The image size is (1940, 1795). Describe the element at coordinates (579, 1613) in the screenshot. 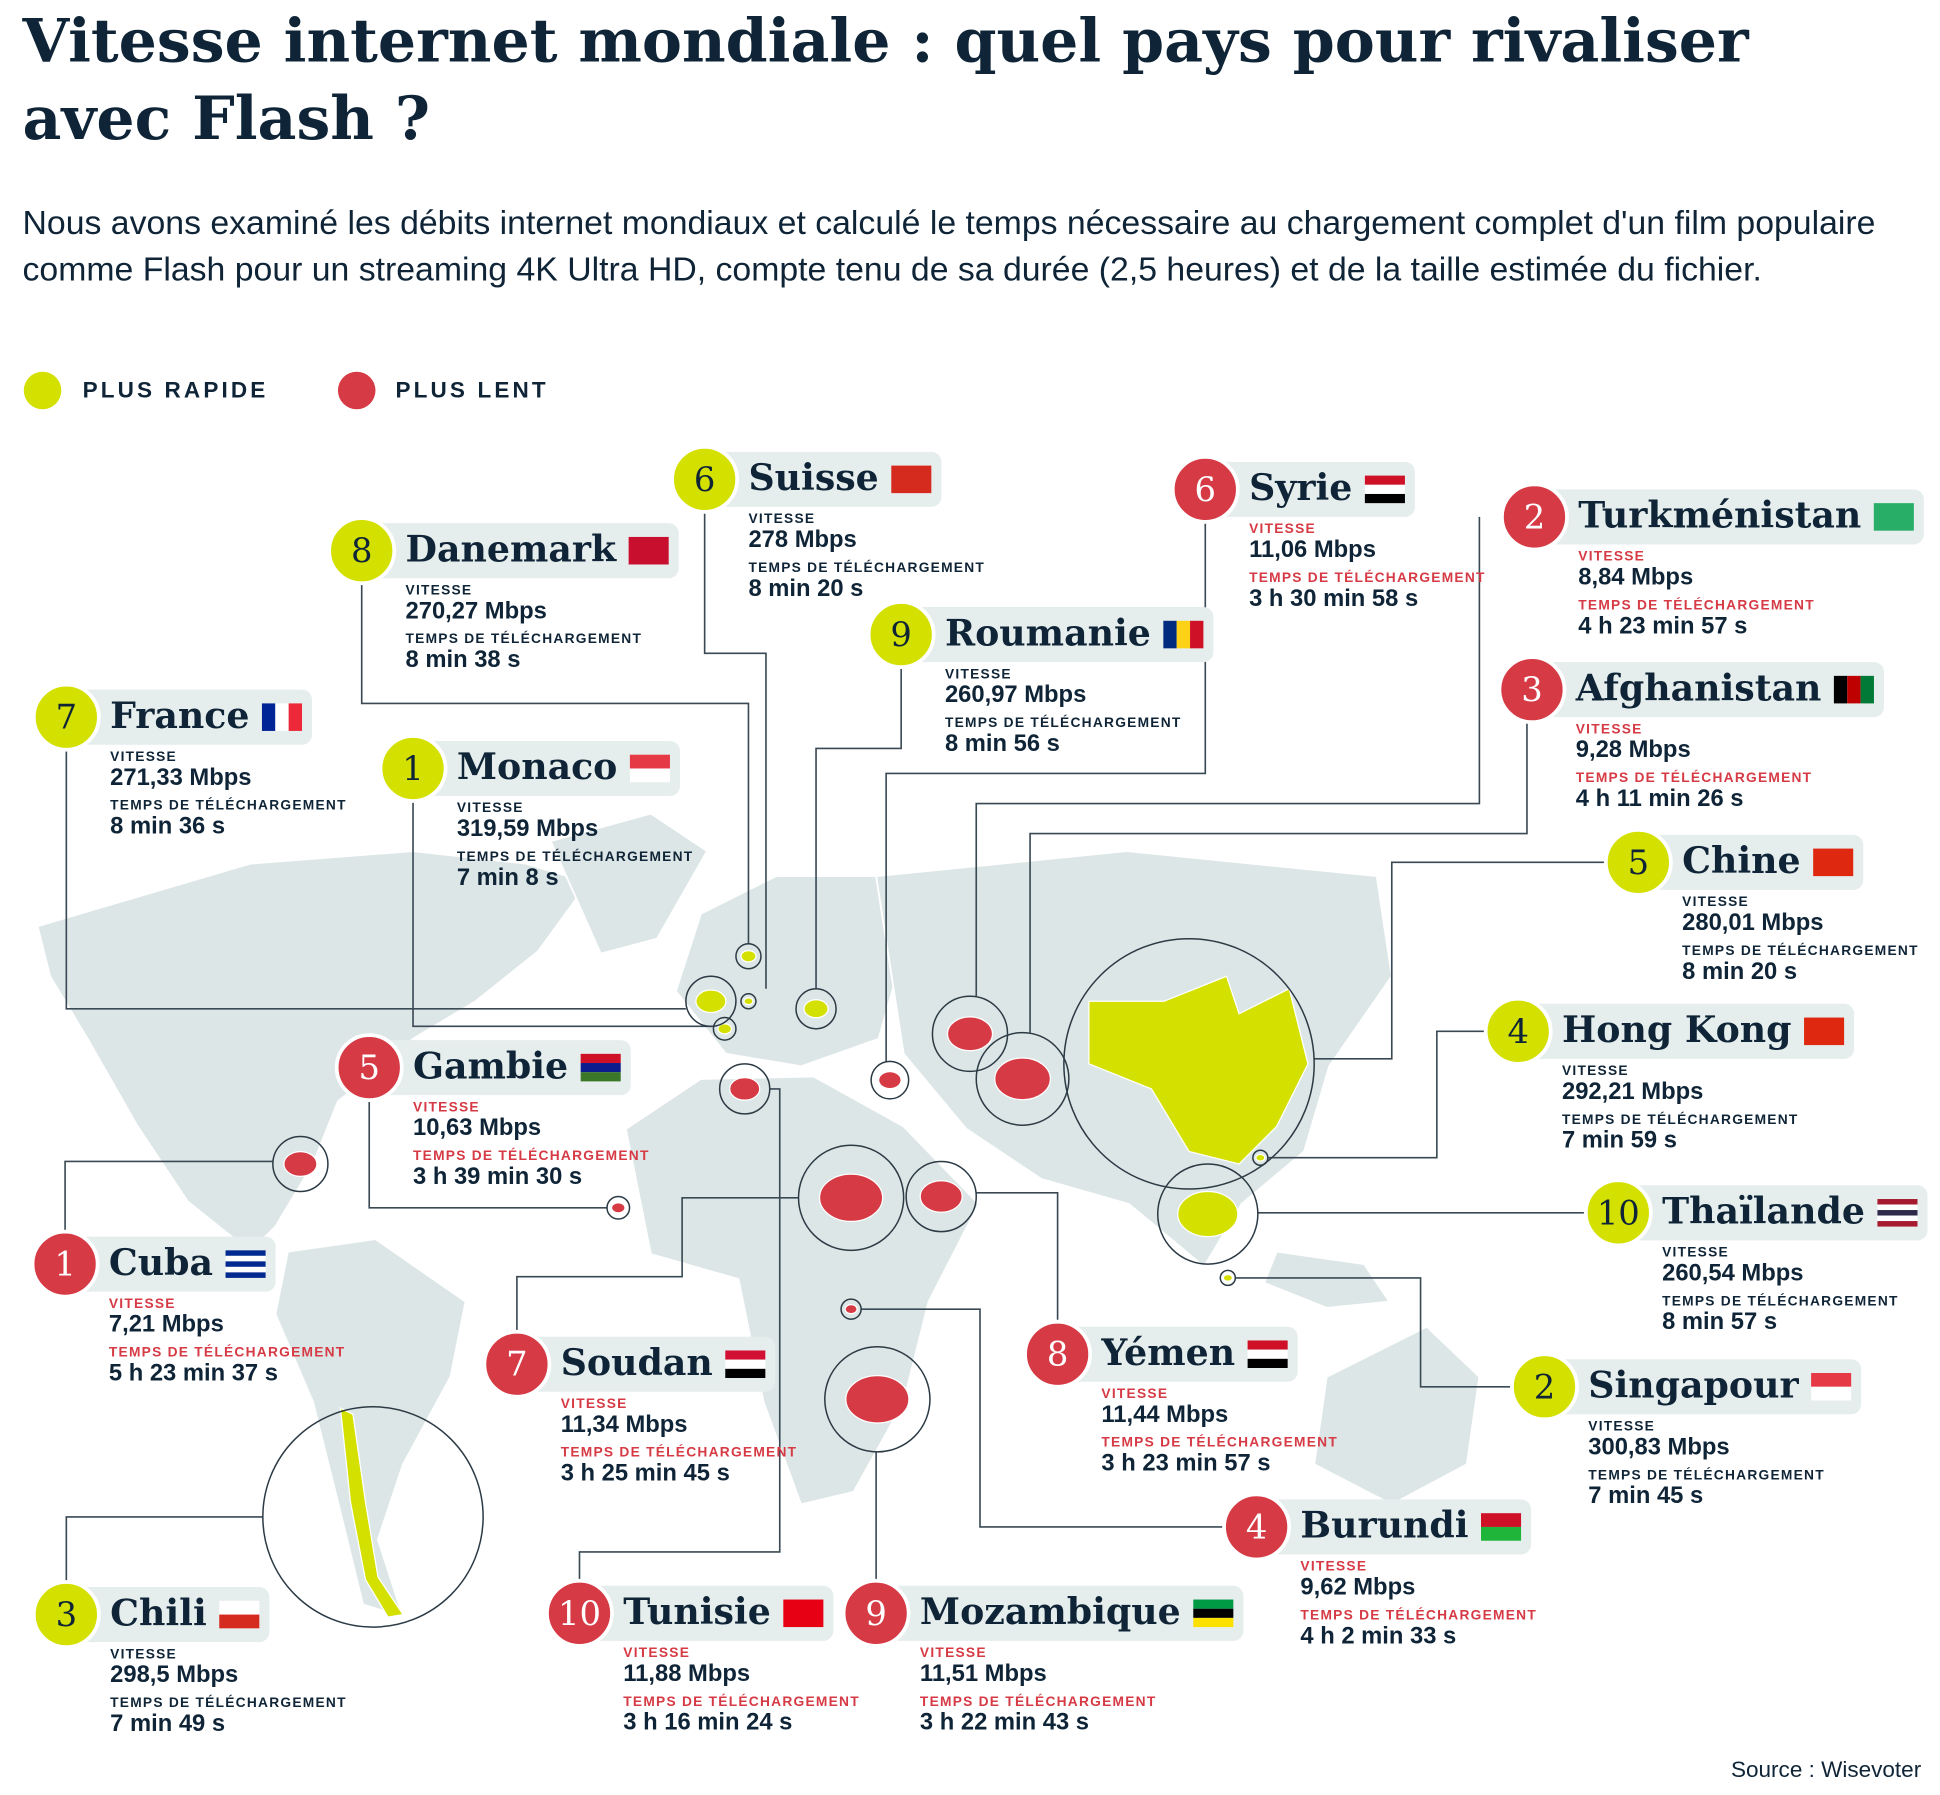

I see `rank: 10` at that location.